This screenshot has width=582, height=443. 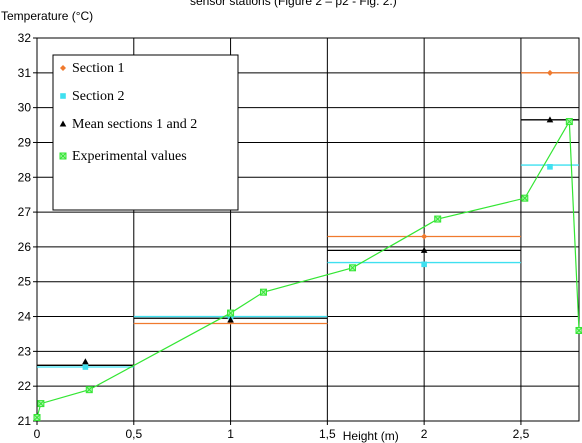 What do you see at coordinates (133, 434) in the screenshot?
I see `x-tick-label: 0,5` at bounding box center [133, 434].